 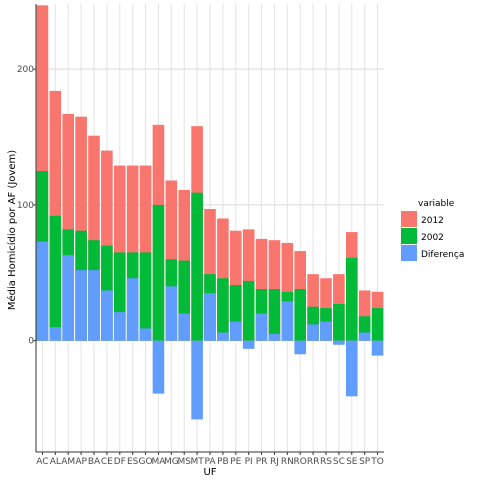 What do you see at coordinates (209, 472) in the screenshot?
I see `x-axis-title: UF` at bounding box center [209, 472].